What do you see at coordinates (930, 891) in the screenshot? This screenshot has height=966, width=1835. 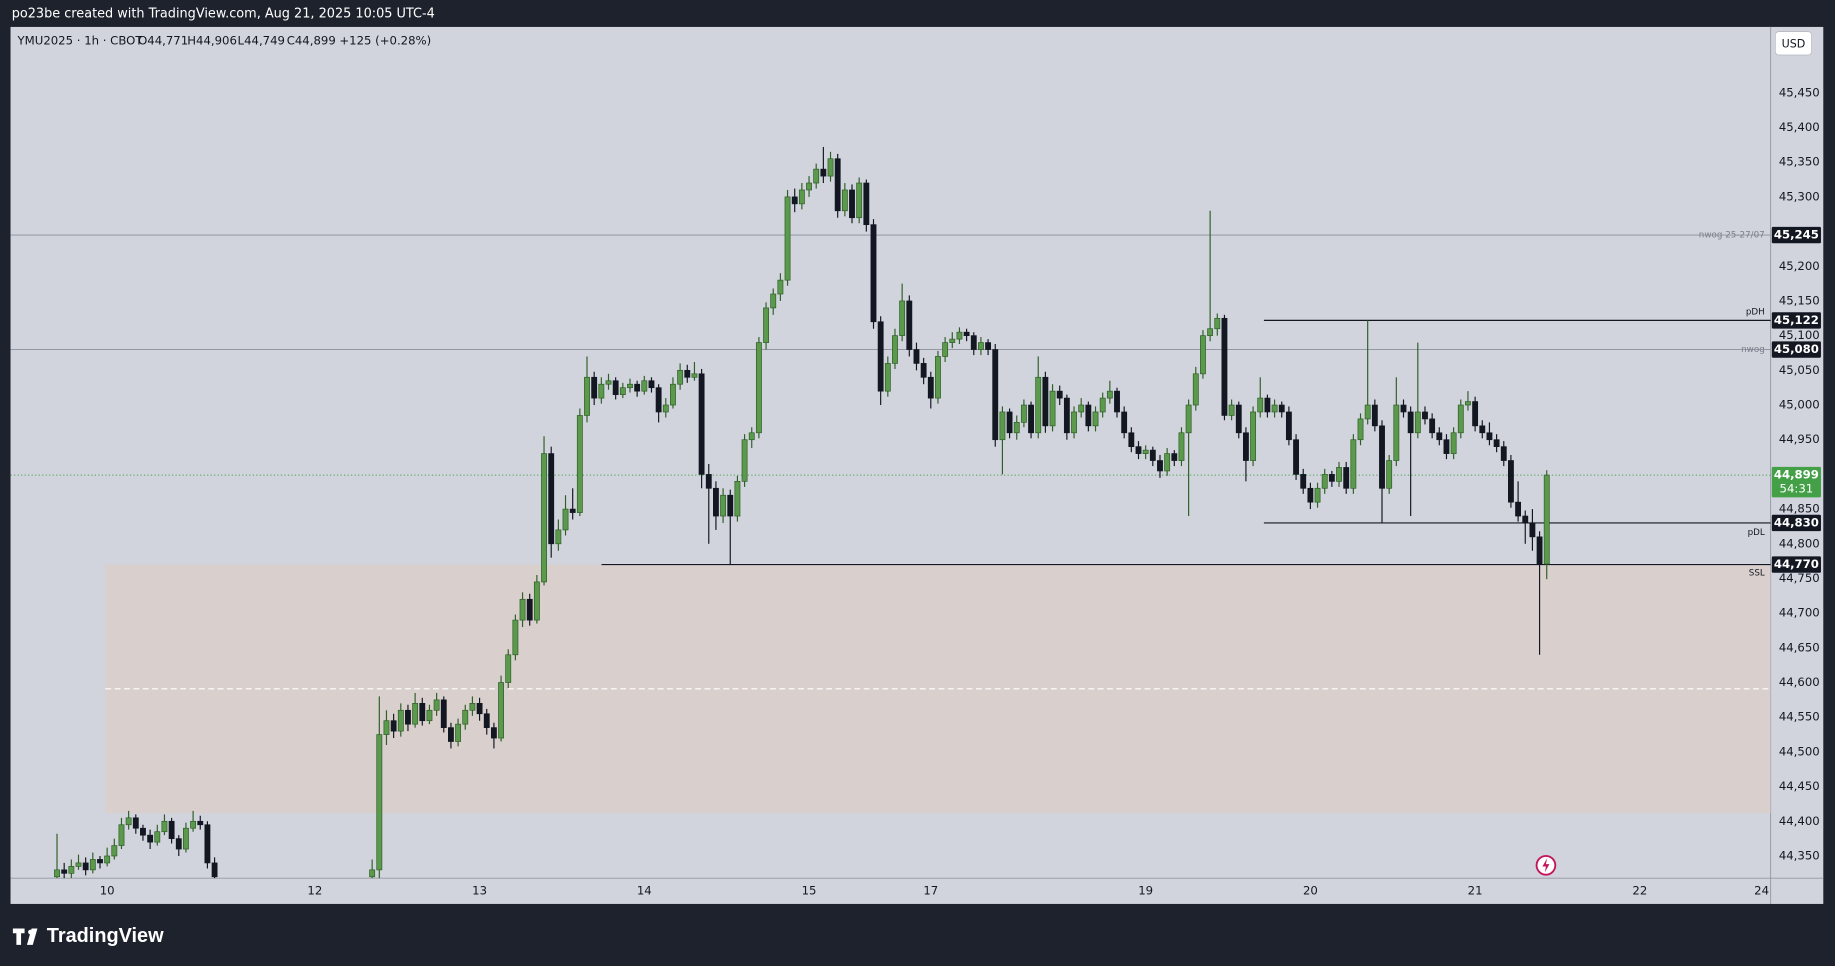 I see `x-tick-label: 17` at bounding box center [930, 891].